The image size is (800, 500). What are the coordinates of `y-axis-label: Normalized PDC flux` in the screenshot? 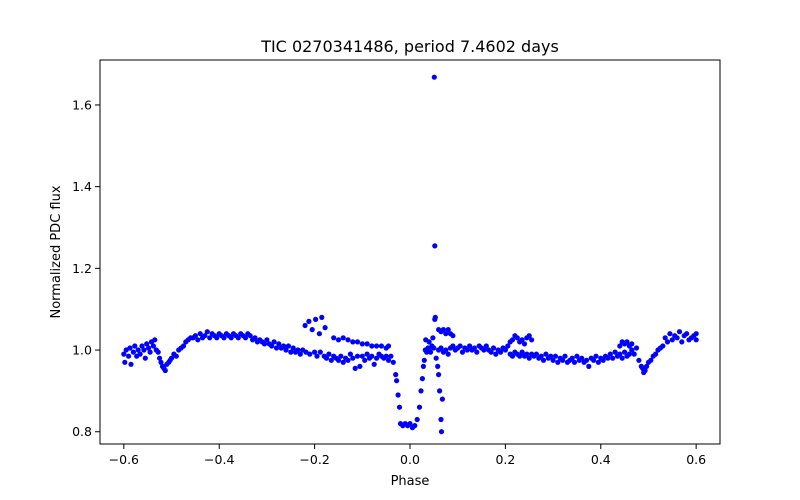 It's located at (56, 251).